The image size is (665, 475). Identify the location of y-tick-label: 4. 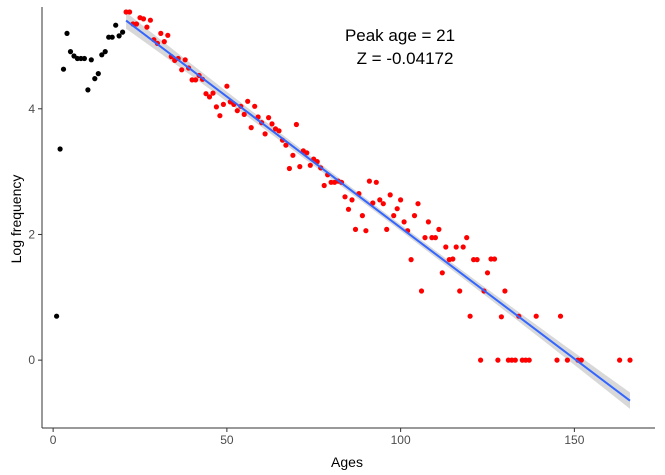
(31, 109).